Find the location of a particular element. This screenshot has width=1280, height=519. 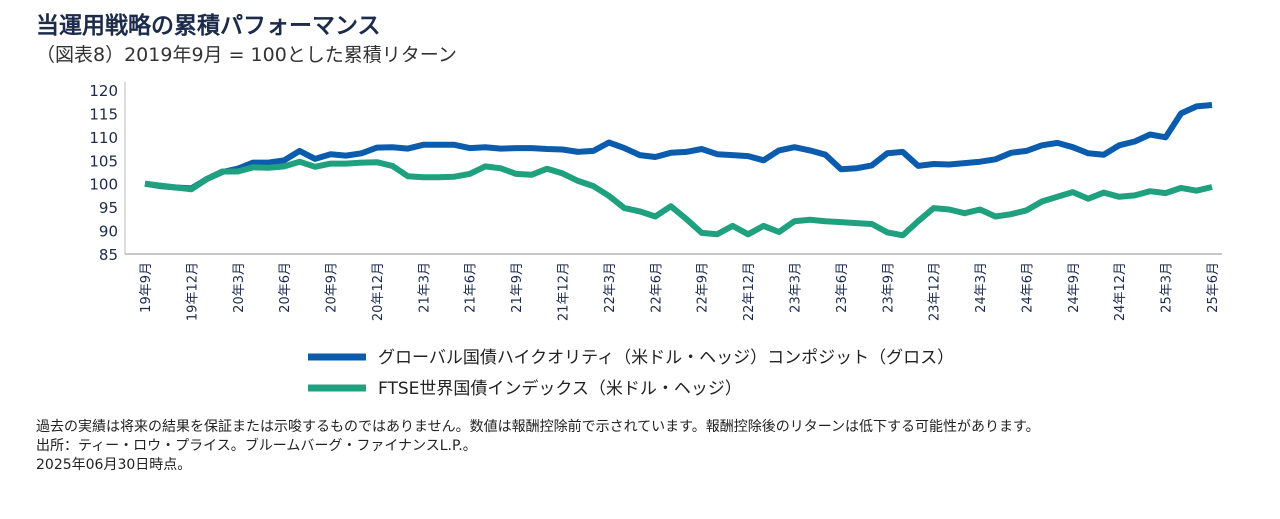

chart-subtitle: （図表8）2019年9月 = 100とした累積リターン is located at coordinates (246, 55).